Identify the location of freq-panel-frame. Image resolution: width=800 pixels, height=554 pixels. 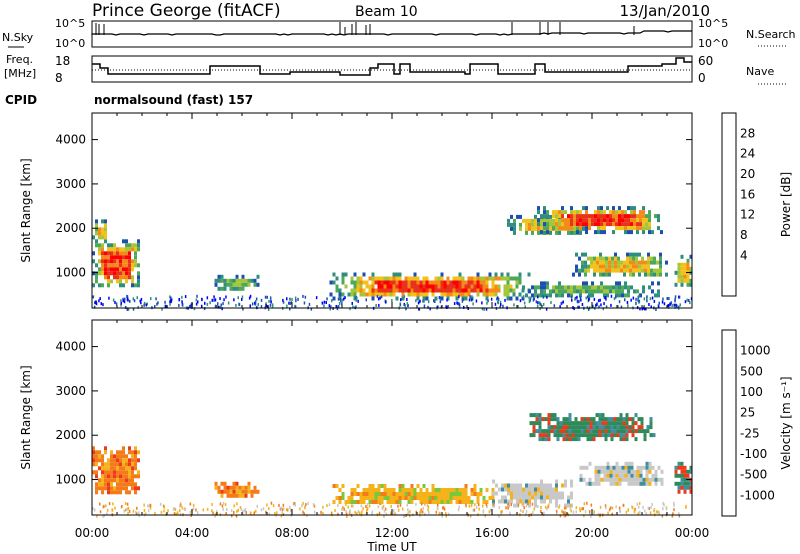
(392, 69).